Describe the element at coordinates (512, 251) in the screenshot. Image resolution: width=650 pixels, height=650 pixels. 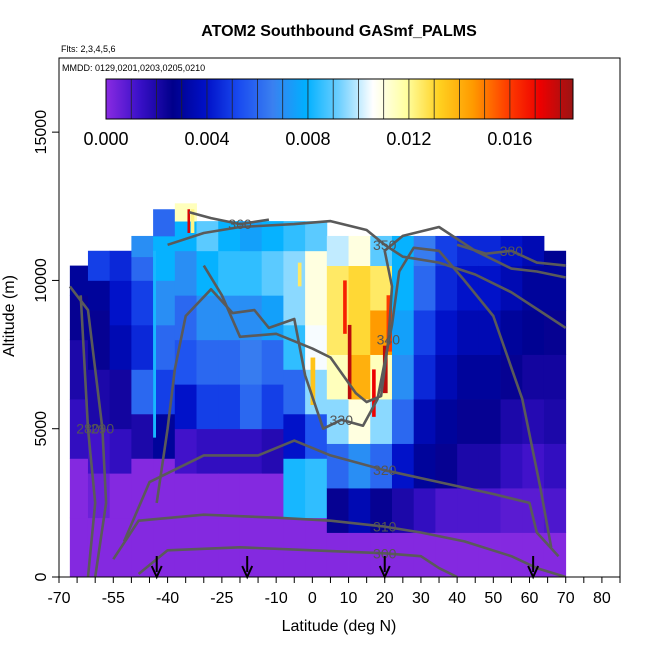
I see `contour-label: 380` at that location.